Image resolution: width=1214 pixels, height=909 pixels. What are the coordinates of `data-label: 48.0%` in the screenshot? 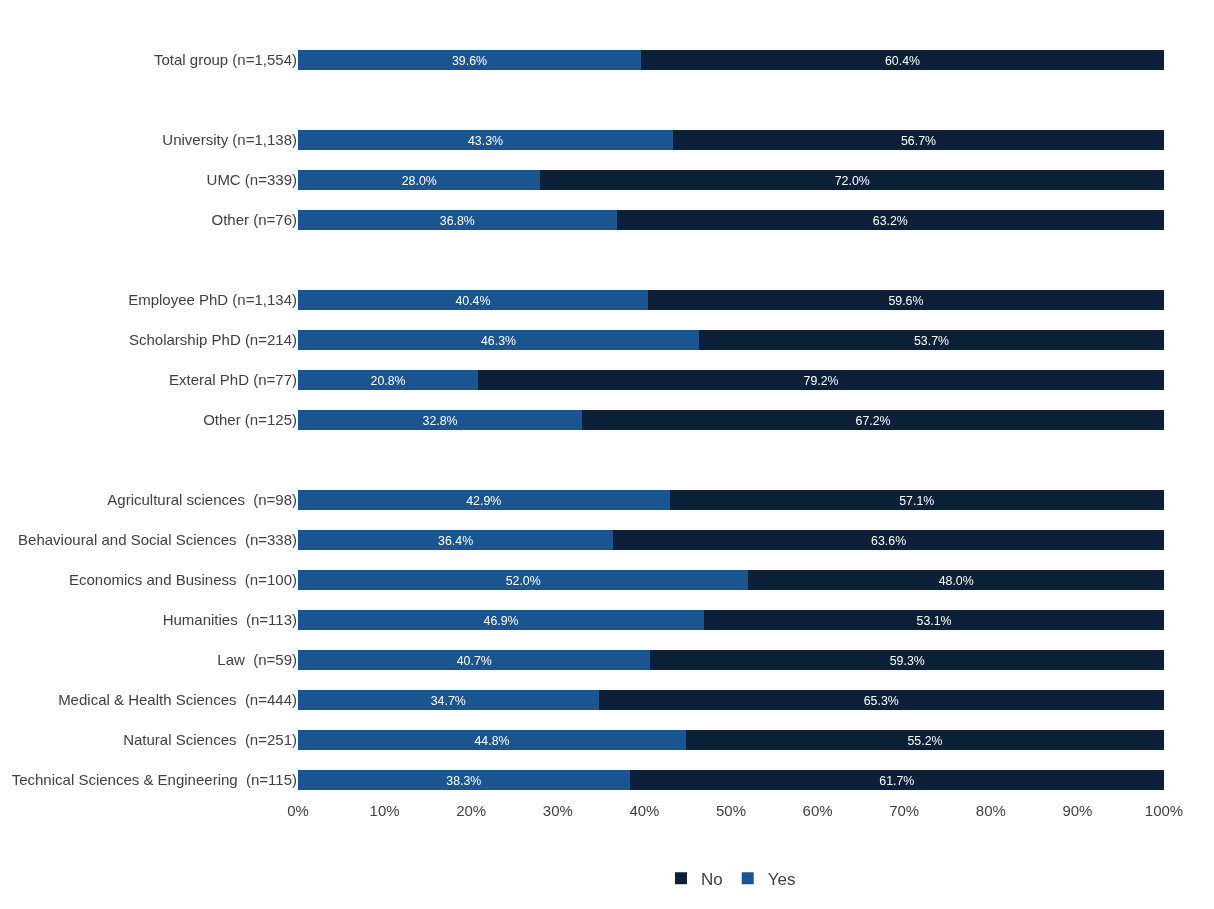 It's located at (956, 580).